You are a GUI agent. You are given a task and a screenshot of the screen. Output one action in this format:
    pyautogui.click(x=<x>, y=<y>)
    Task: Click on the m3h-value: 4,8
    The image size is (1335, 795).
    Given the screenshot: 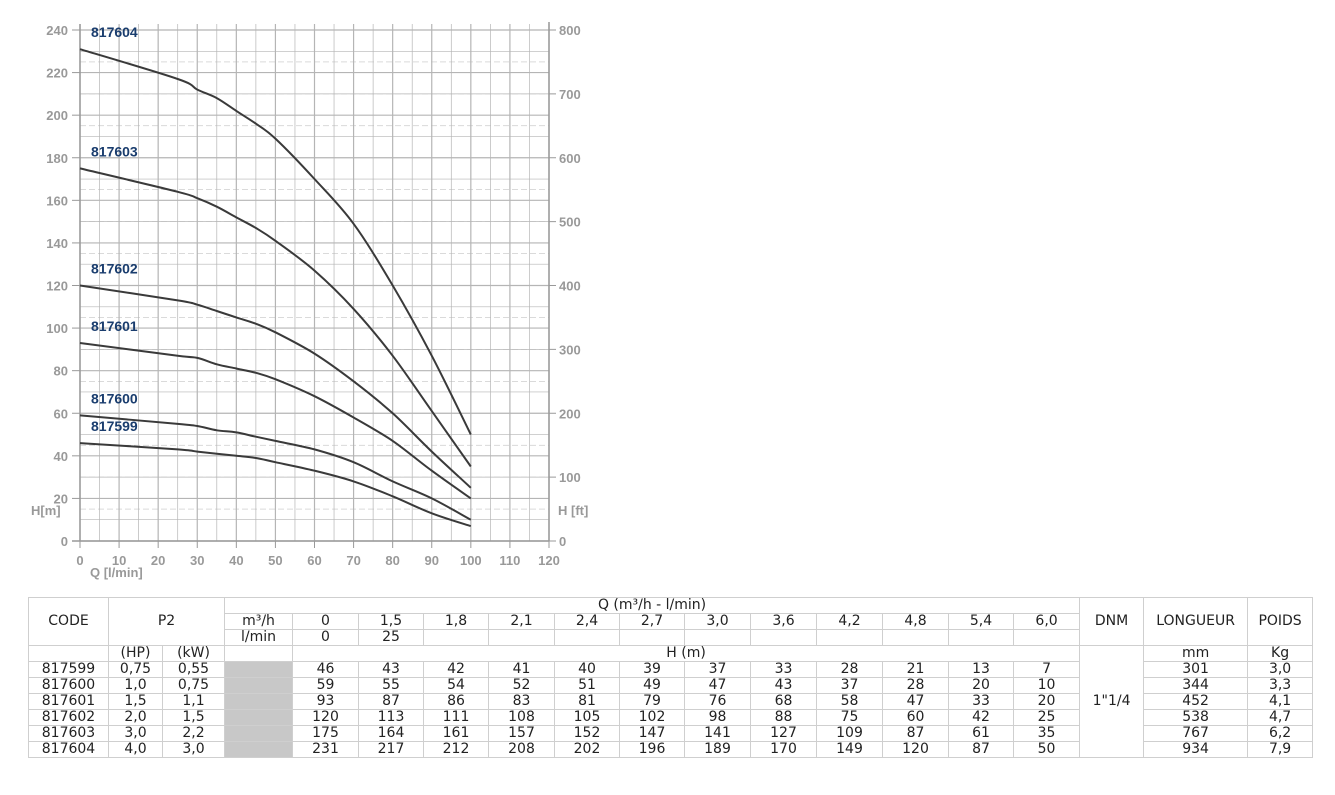 What is the action you would take?
    pyautogui.click(x=916, y=621)
    